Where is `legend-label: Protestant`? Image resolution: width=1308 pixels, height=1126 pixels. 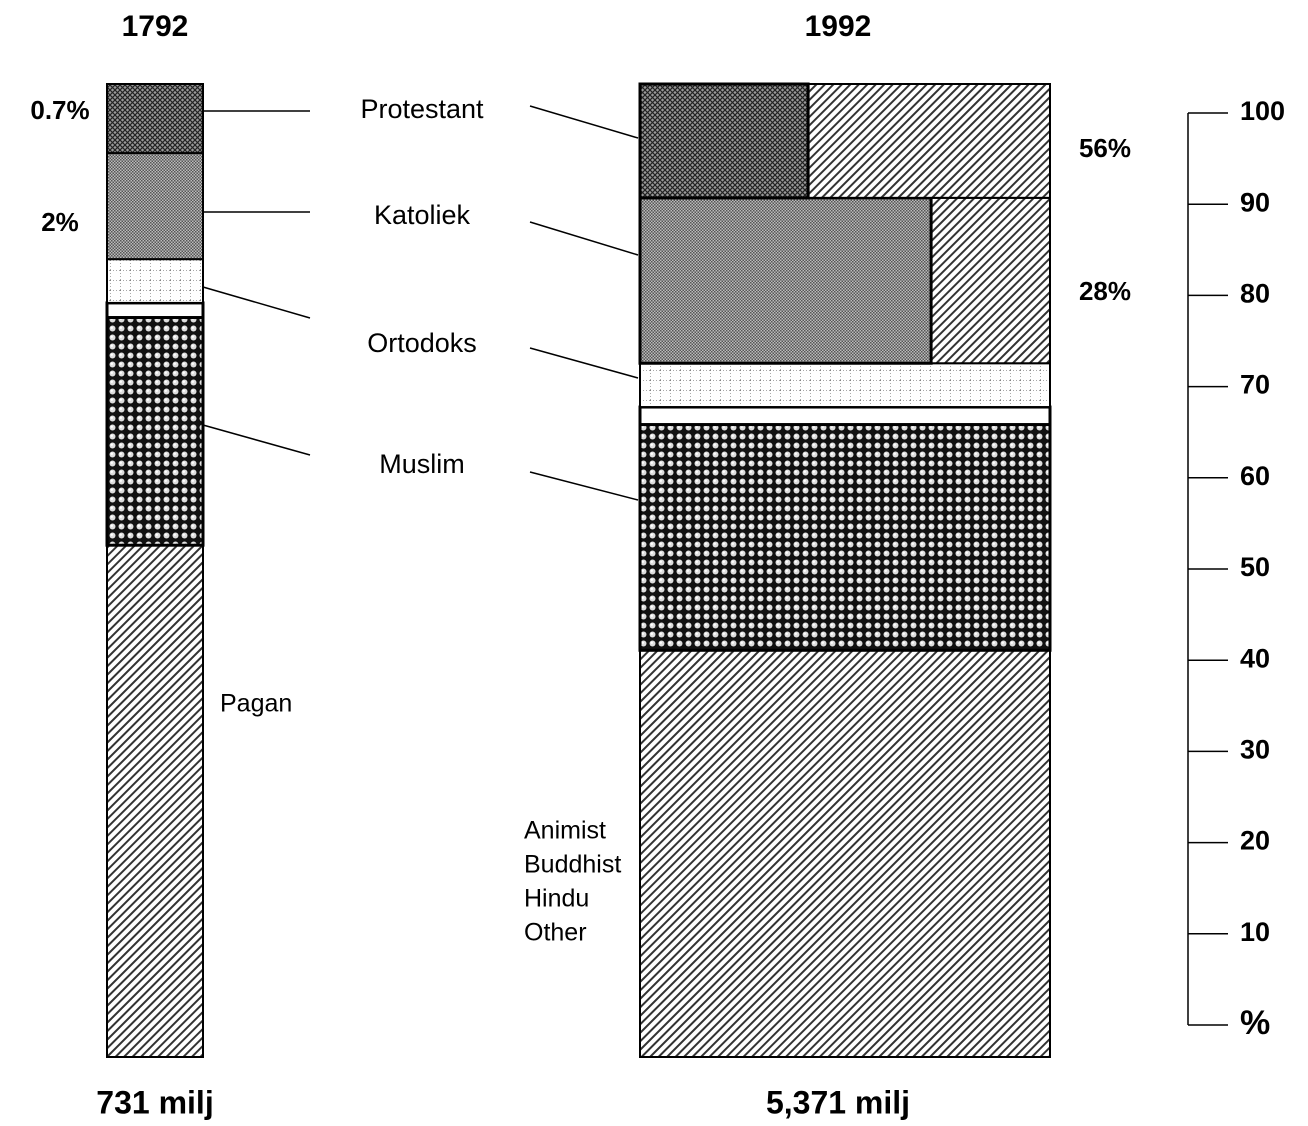
legend-label: Protestant is located at coordinates (422, 109).